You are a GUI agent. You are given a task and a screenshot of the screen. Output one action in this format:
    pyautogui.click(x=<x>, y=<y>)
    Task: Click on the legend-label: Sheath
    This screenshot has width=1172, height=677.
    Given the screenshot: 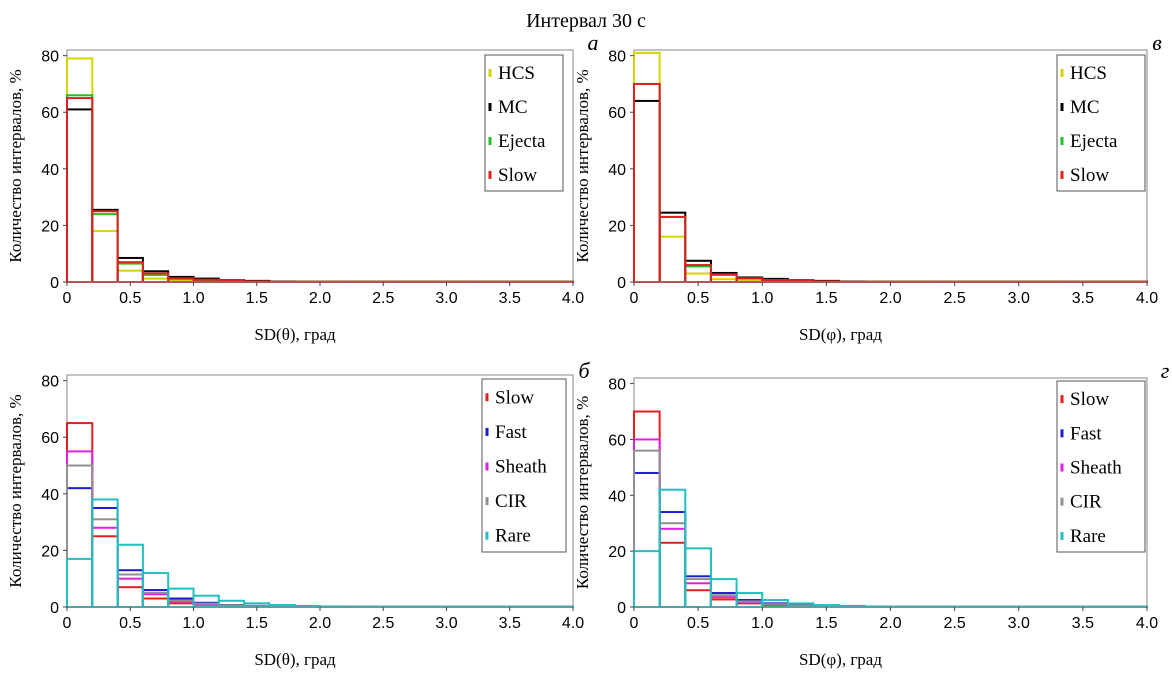 What is the action you would take?
    pyautogui.click(x=1096, y=468)
    